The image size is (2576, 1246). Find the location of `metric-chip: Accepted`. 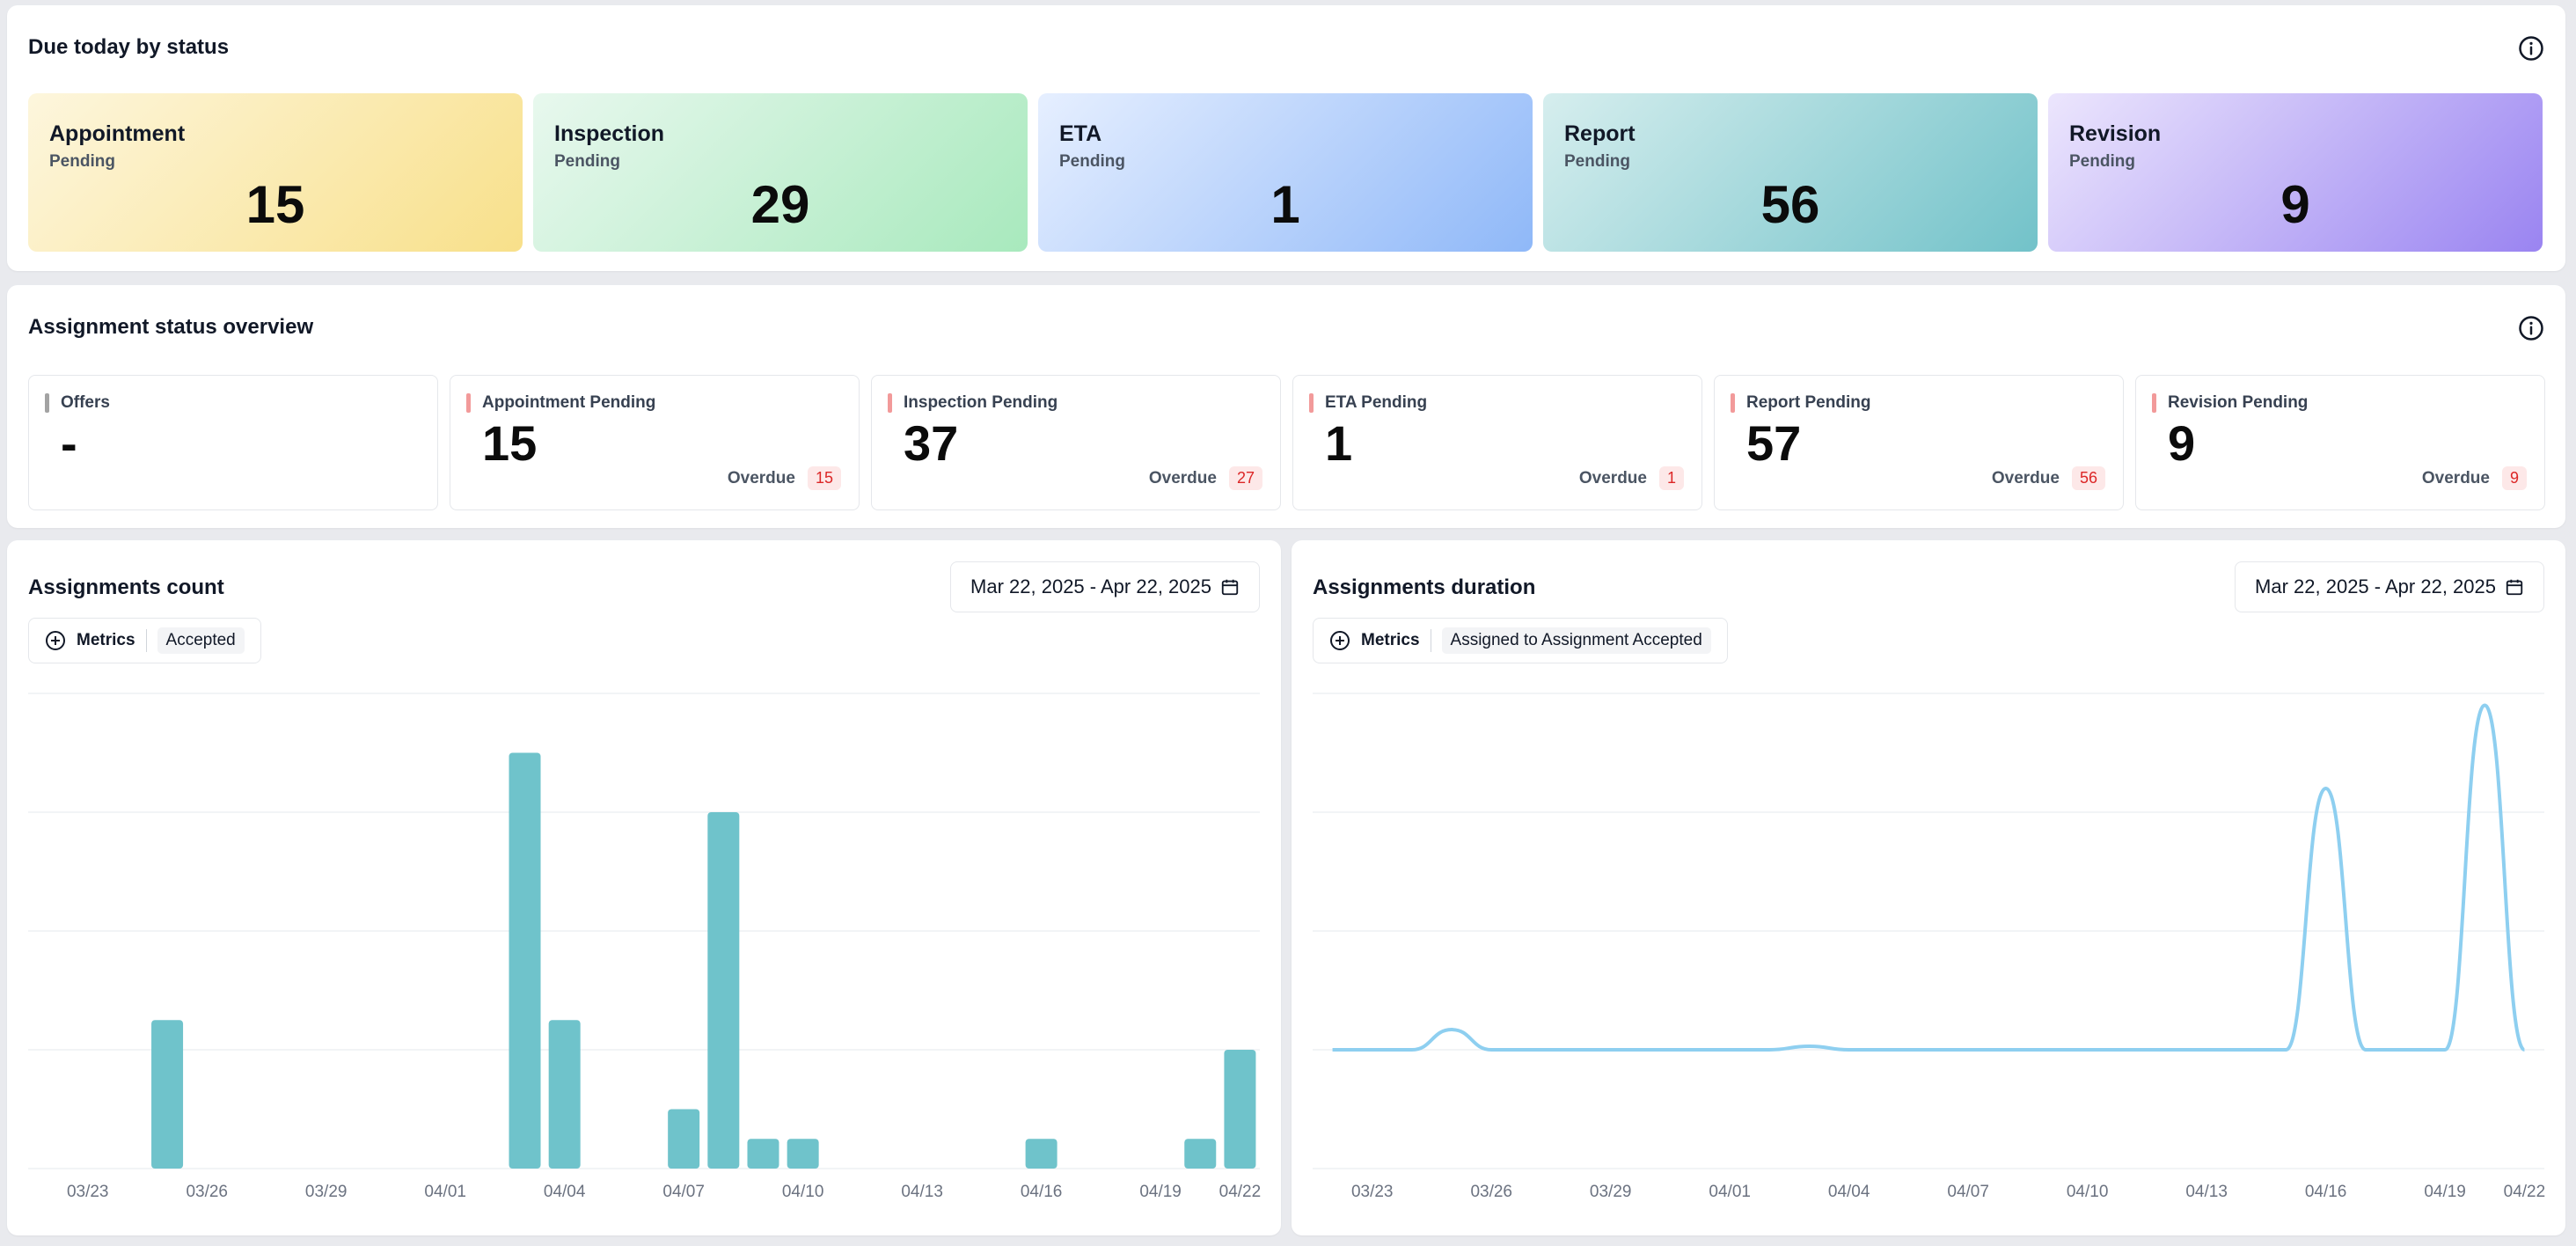

metric-chip: Accepted is located at coordinates (201, 640).